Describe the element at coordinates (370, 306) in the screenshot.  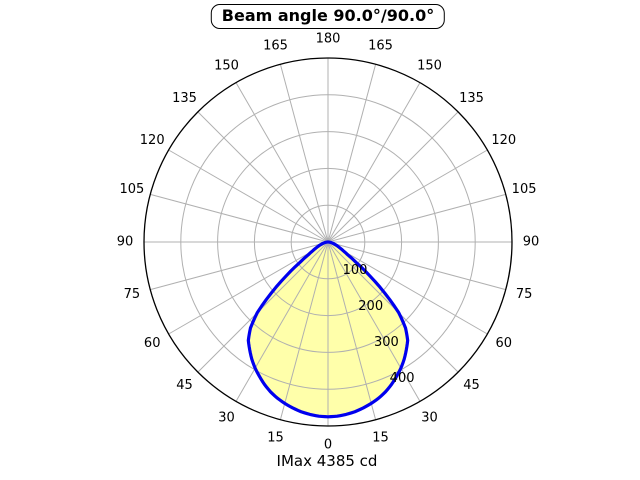
I see `radial-tick-label: 200` at that location.